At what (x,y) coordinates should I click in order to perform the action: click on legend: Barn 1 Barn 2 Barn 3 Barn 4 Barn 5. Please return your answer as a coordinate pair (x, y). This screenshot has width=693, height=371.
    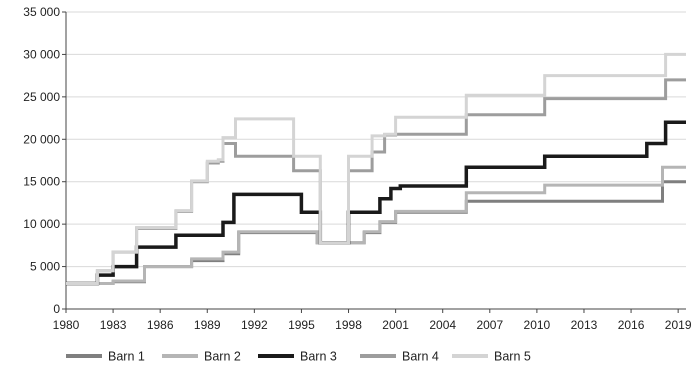
    Looking at the image, I should click on (298, 357).